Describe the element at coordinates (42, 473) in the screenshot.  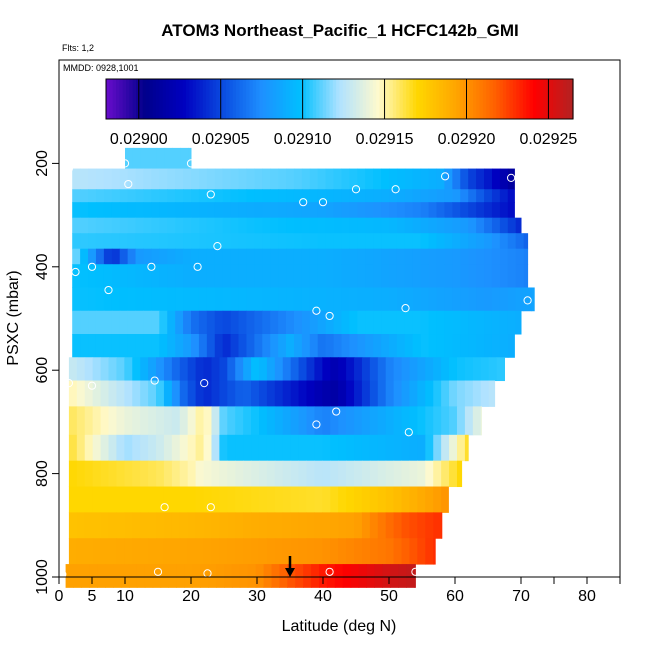
I see `y-tick-label: 800` at that location.